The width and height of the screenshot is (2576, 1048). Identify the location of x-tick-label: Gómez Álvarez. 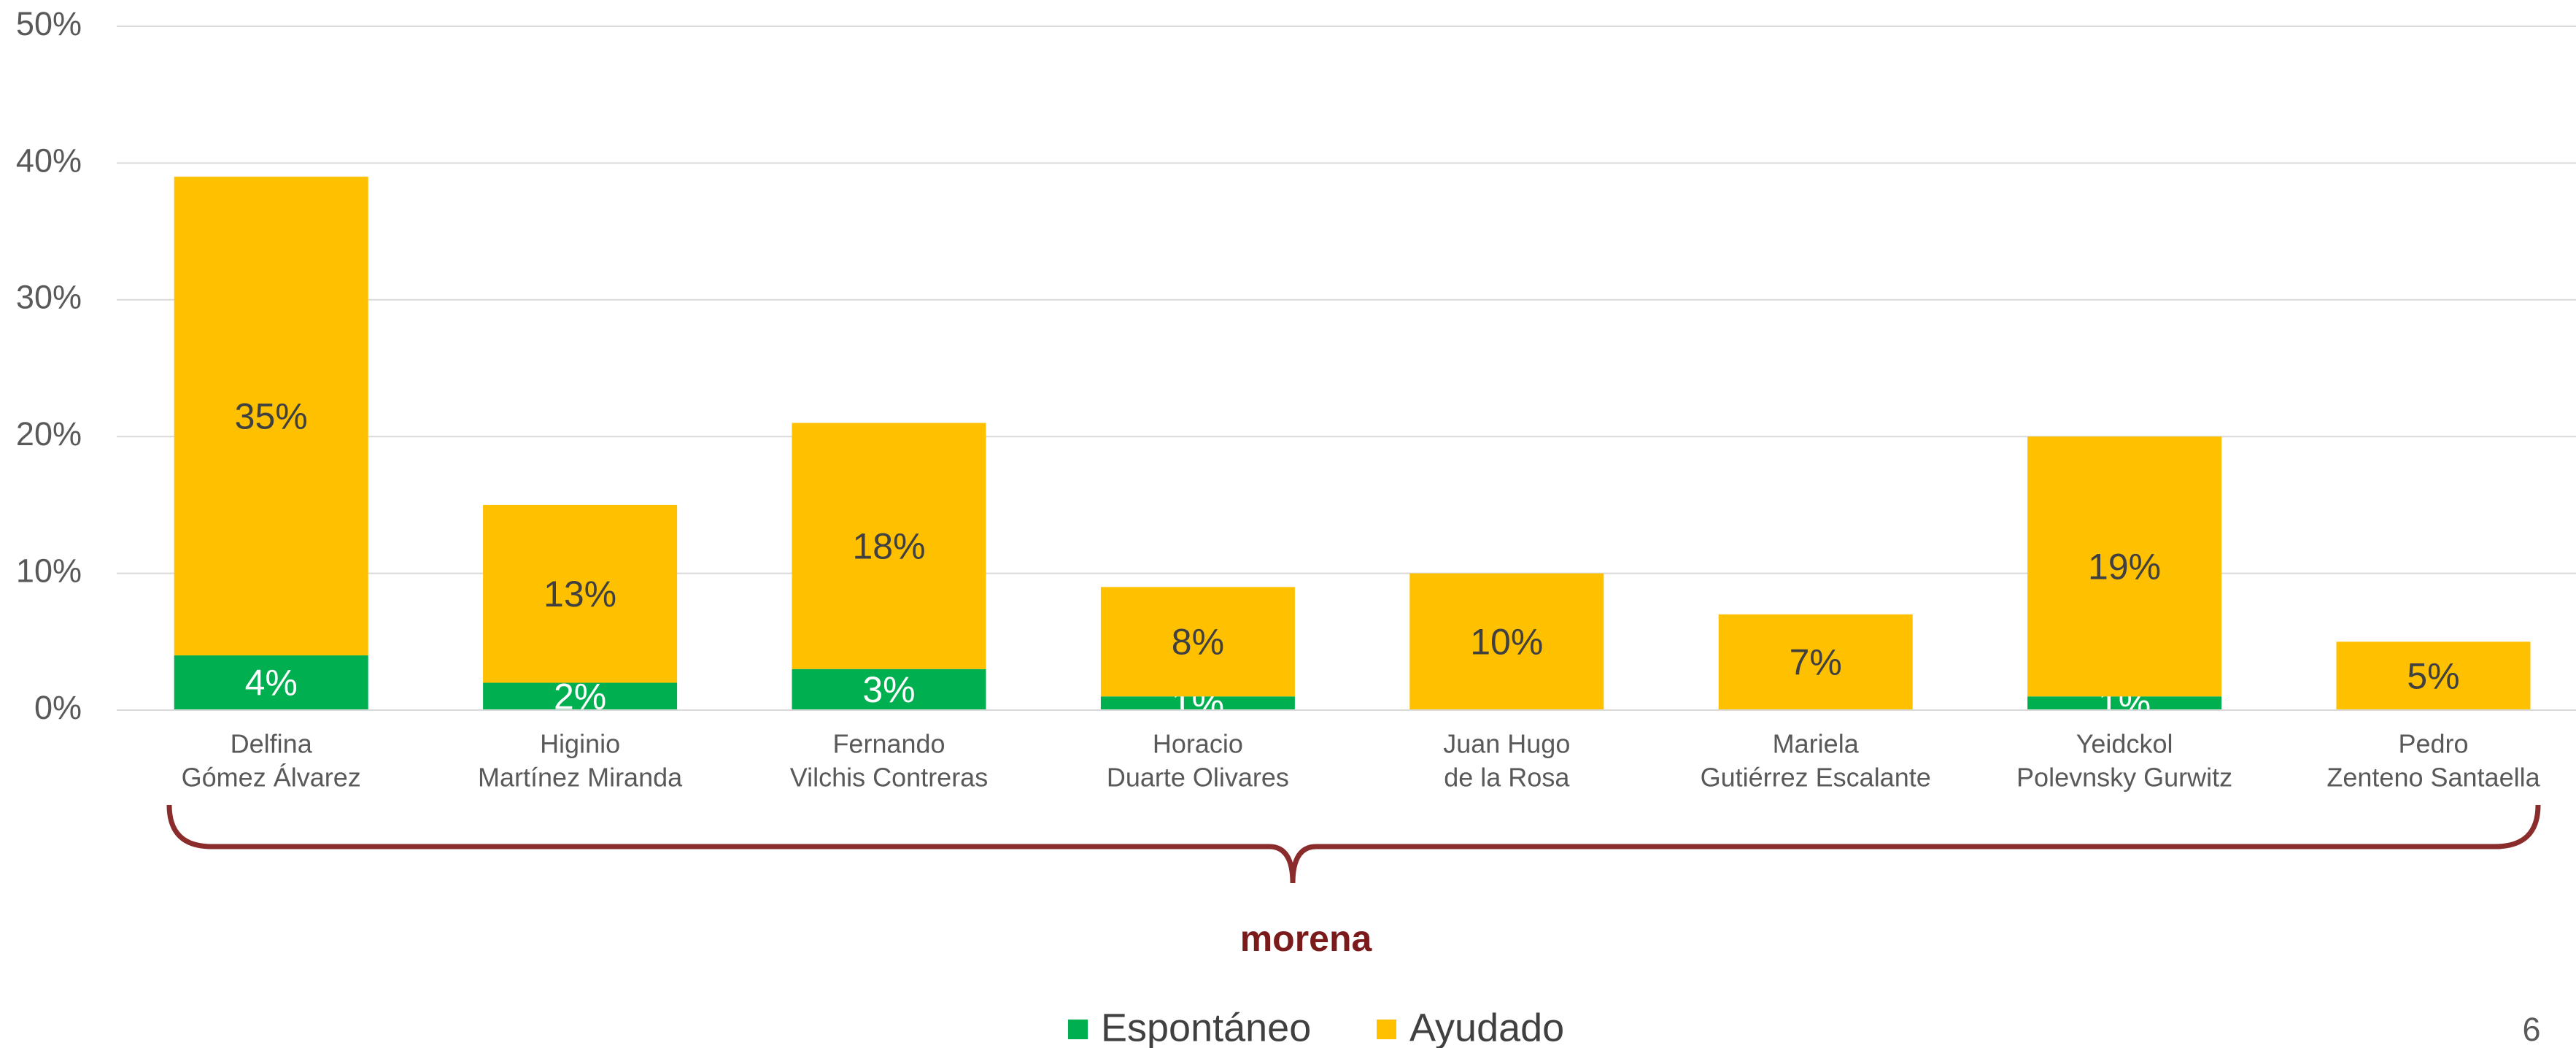
(271, 778).